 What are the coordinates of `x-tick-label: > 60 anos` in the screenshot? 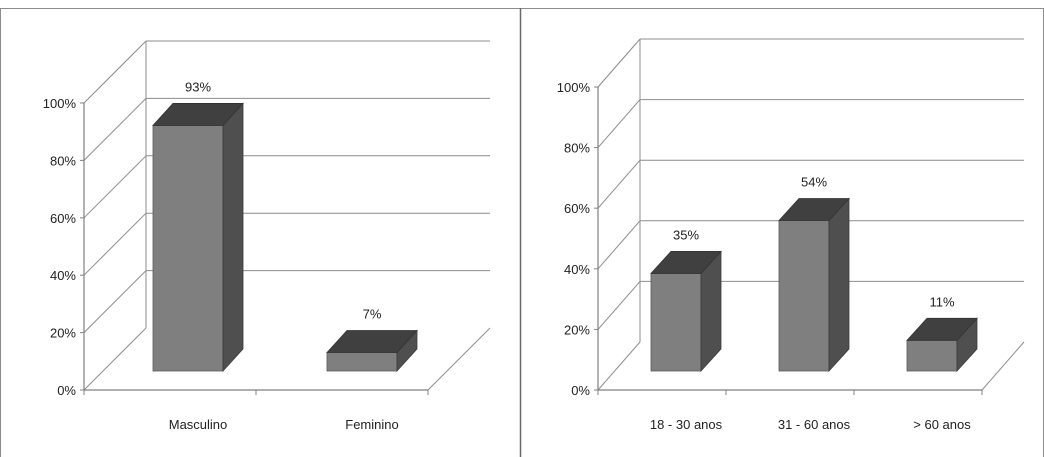 It's located at (942, 424).